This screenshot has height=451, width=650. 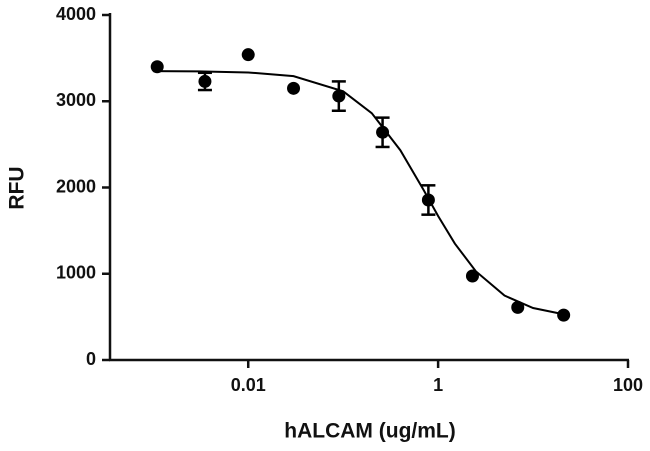 What do you see at coordinates (17, 187) in the screenshot?
I see `y-axis-title: RFU` at bounding box center [17, 187].